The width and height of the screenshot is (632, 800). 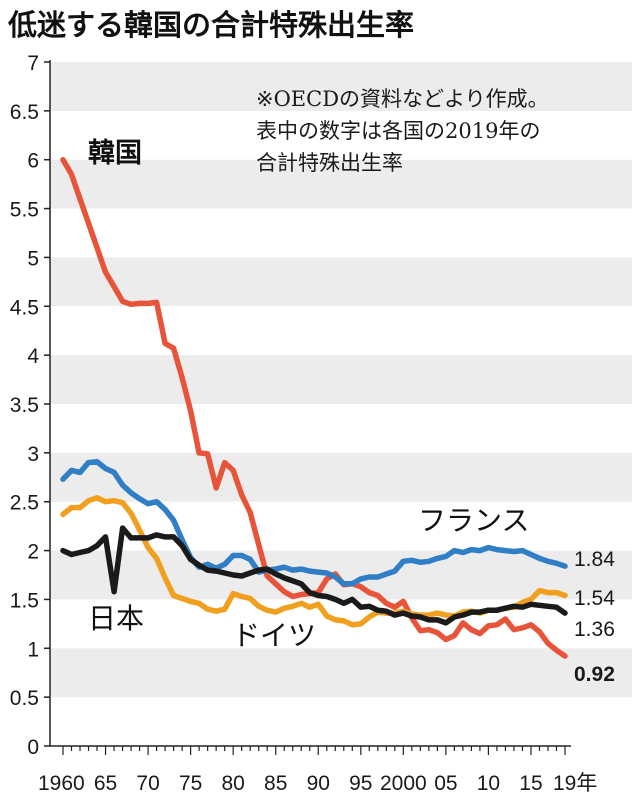 What do you see at coordinates (398, 131) in the screenshot?
I see `source-note-line: 表中の数字は各国の2019年の` at bounding box center [398, 131].